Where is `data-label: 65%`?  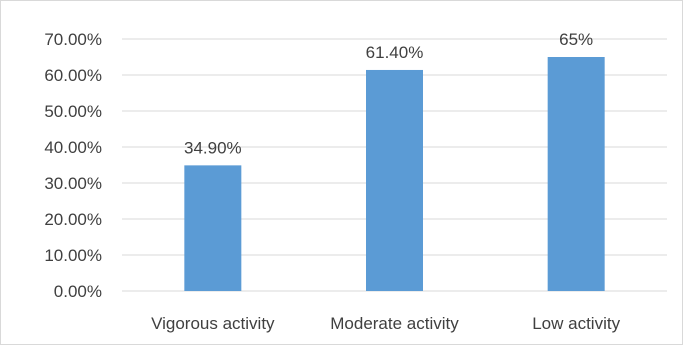
data-label: 65% is located at coordinates (576, 39).